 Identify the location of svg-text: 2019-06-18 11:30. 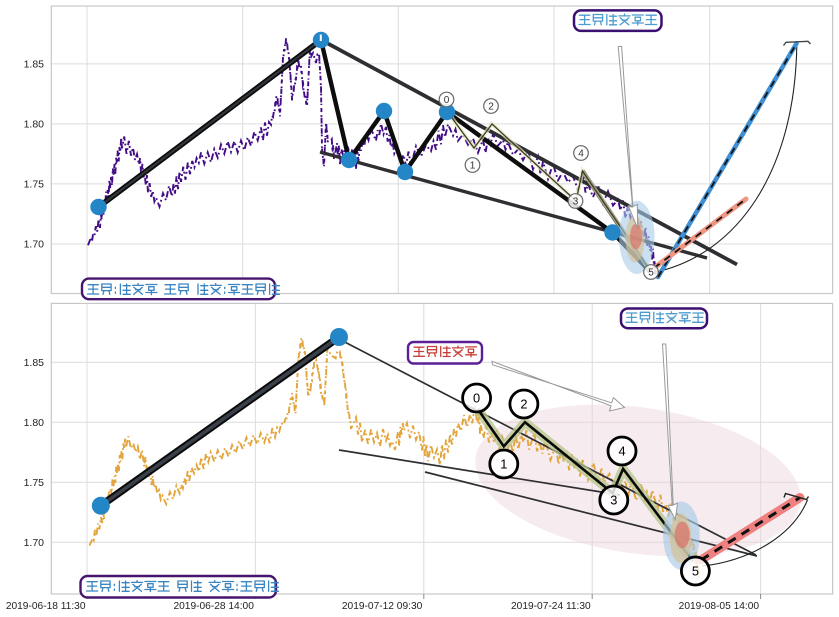
(46, 606).